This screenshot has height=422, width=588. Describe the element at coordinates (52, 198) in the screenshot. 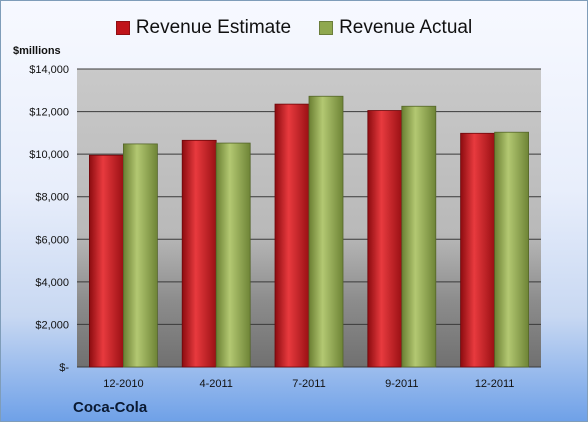

I see `y-tick-label: $8,000` at that location.